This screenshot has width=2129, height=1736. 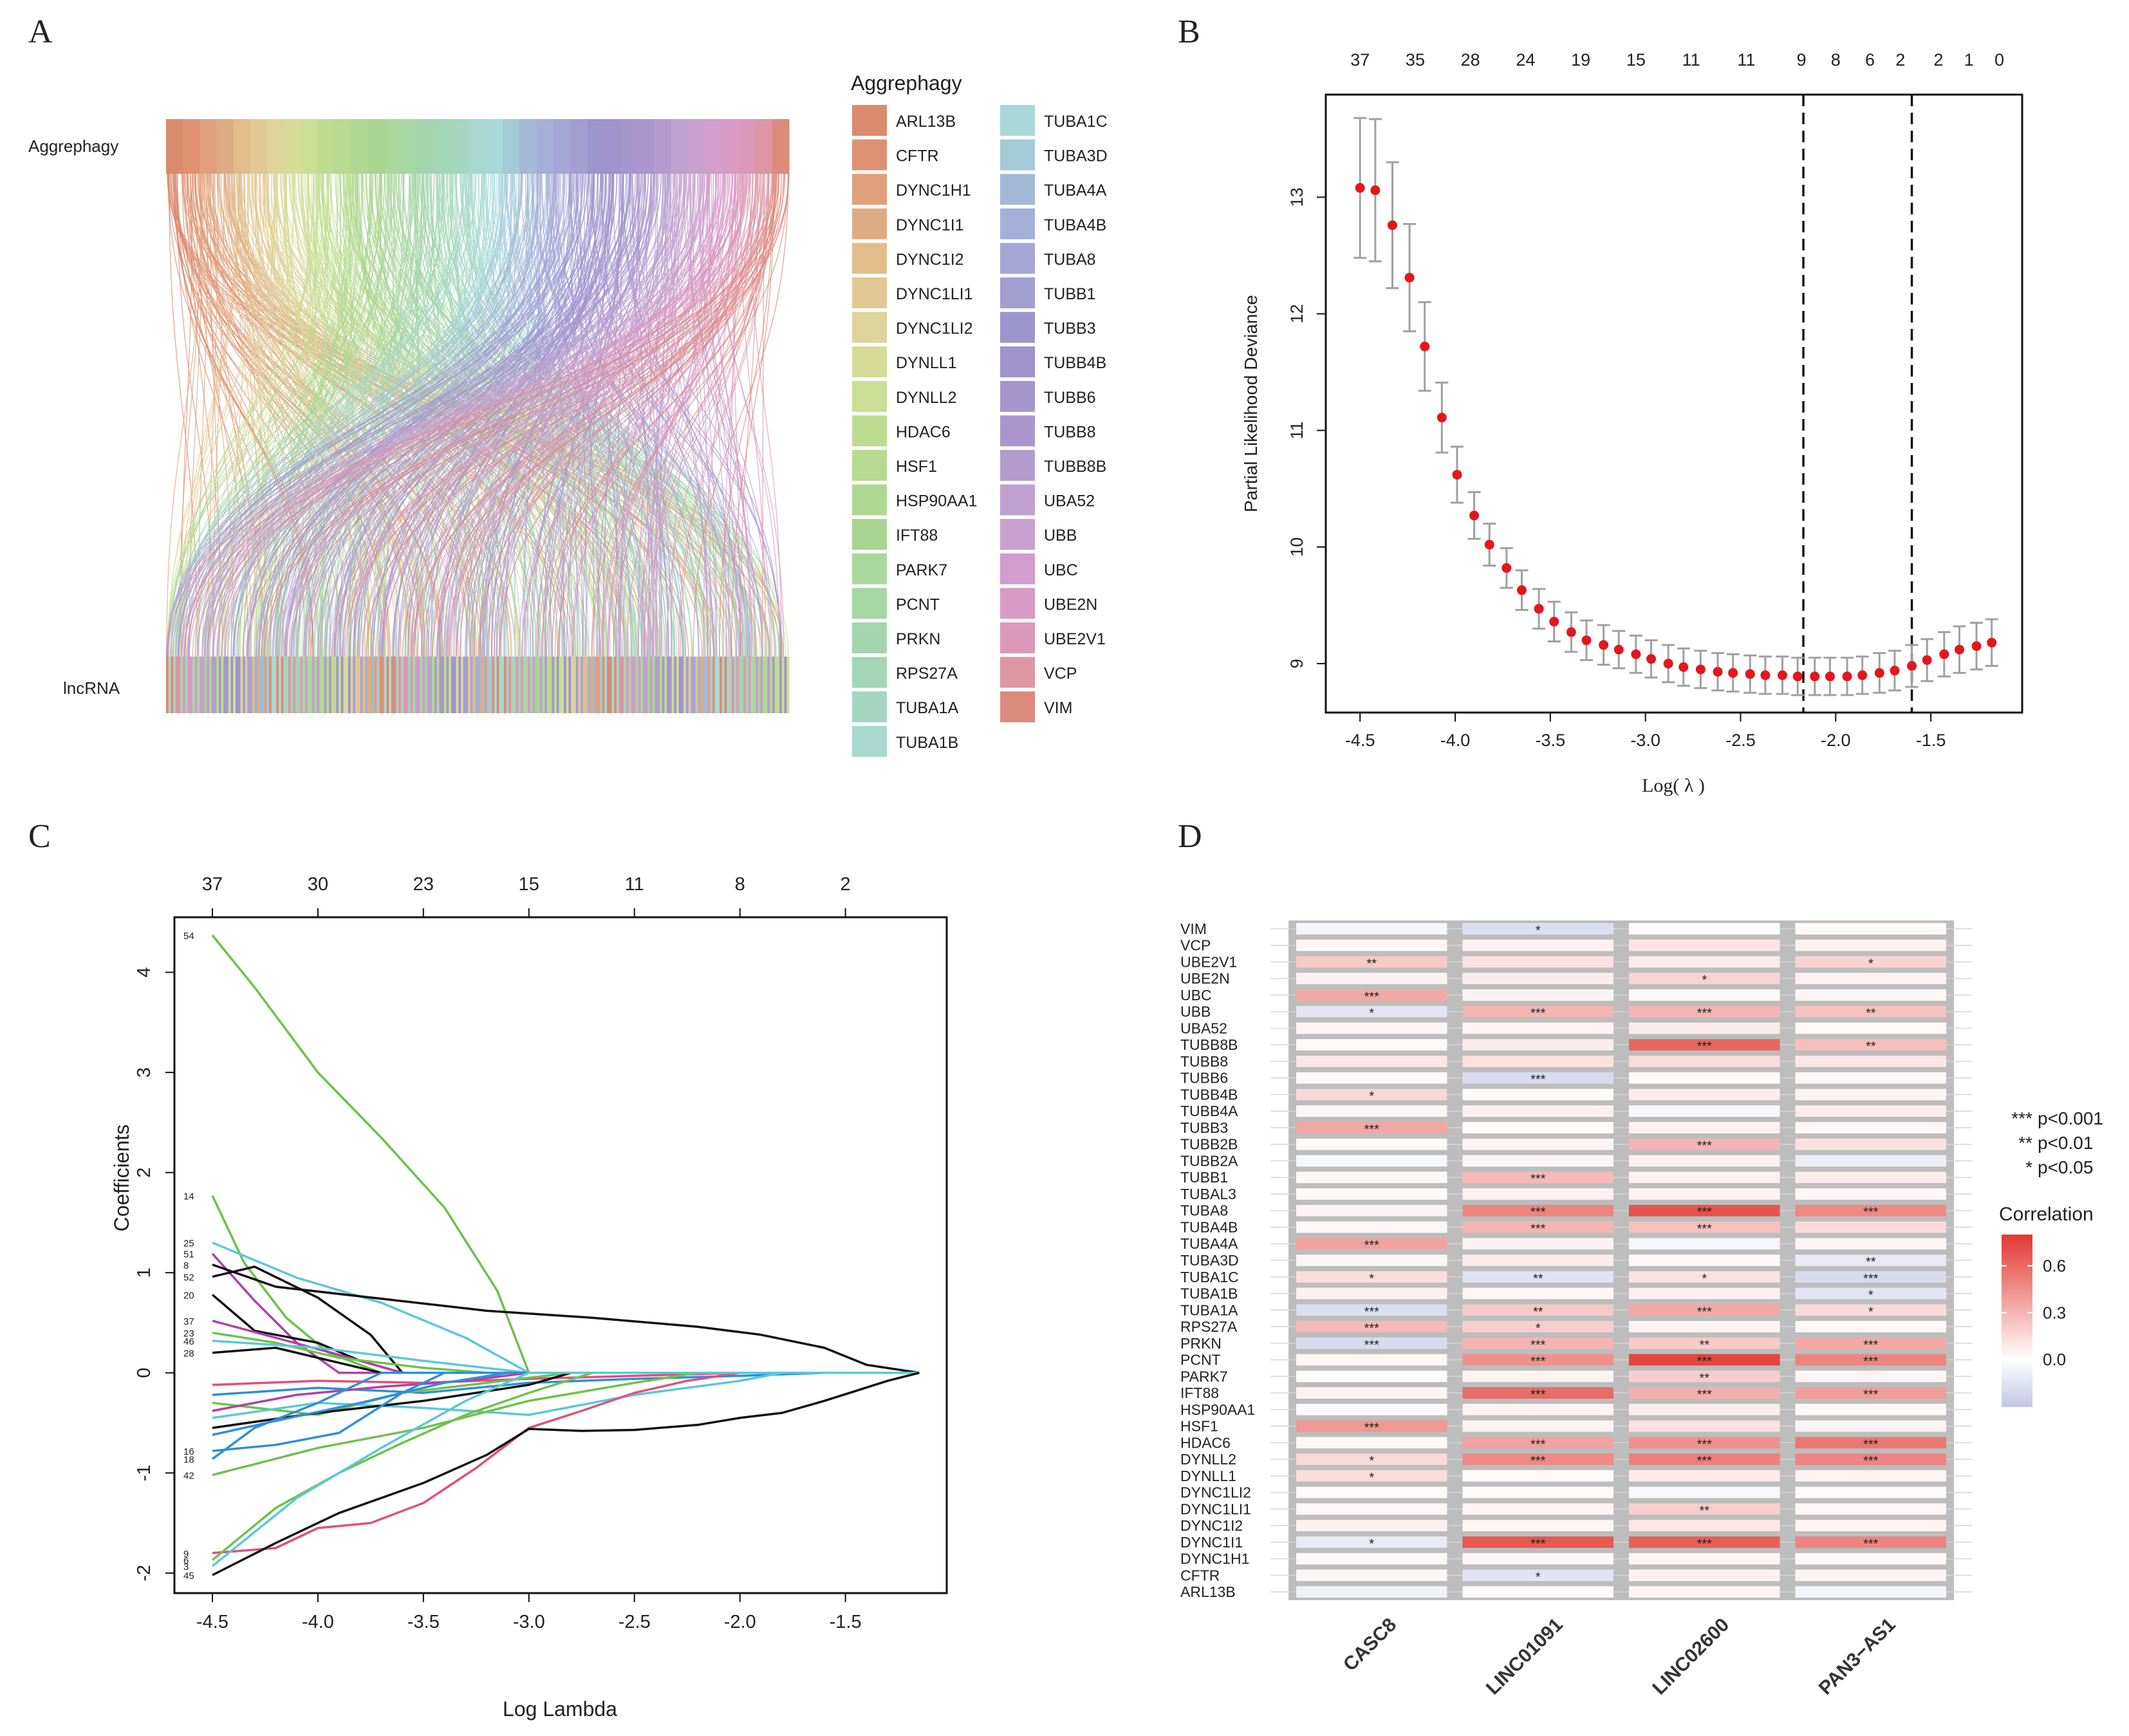 What do you see at coordinates (930, 225) in the screenshot?
I see `legend-label: DYNC1I1` at bounding box center [930, 225].